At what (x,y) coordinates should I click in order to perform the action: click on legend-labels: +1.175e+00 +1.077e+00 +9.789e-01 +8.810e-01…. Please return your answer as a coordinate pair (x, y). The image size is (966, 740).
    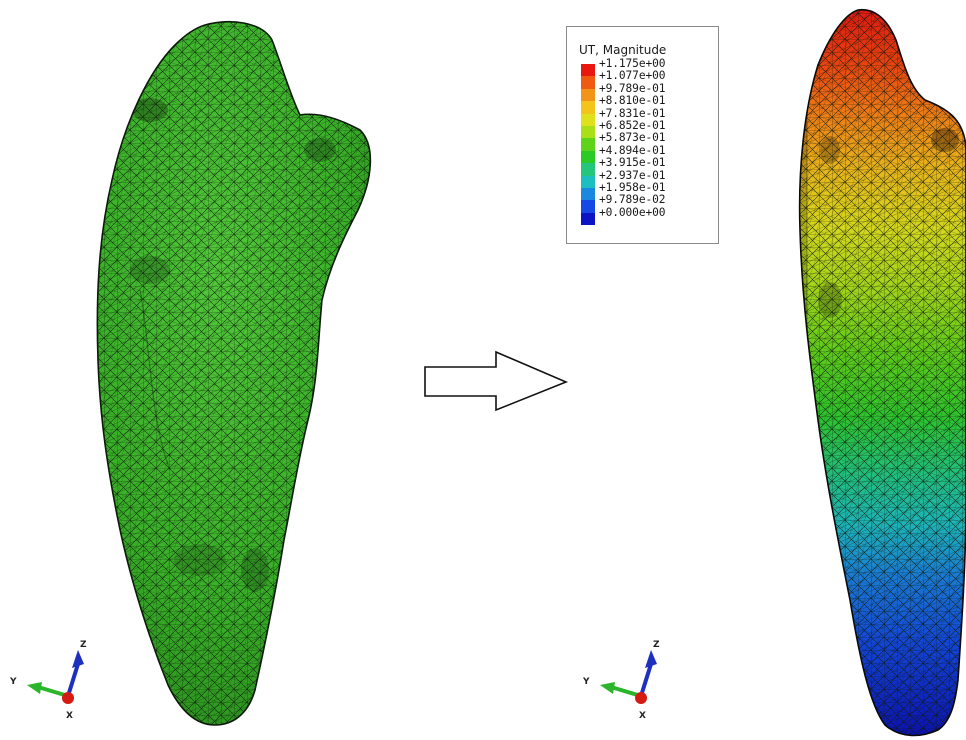
    Looking at the image, I should click on (632, 138).